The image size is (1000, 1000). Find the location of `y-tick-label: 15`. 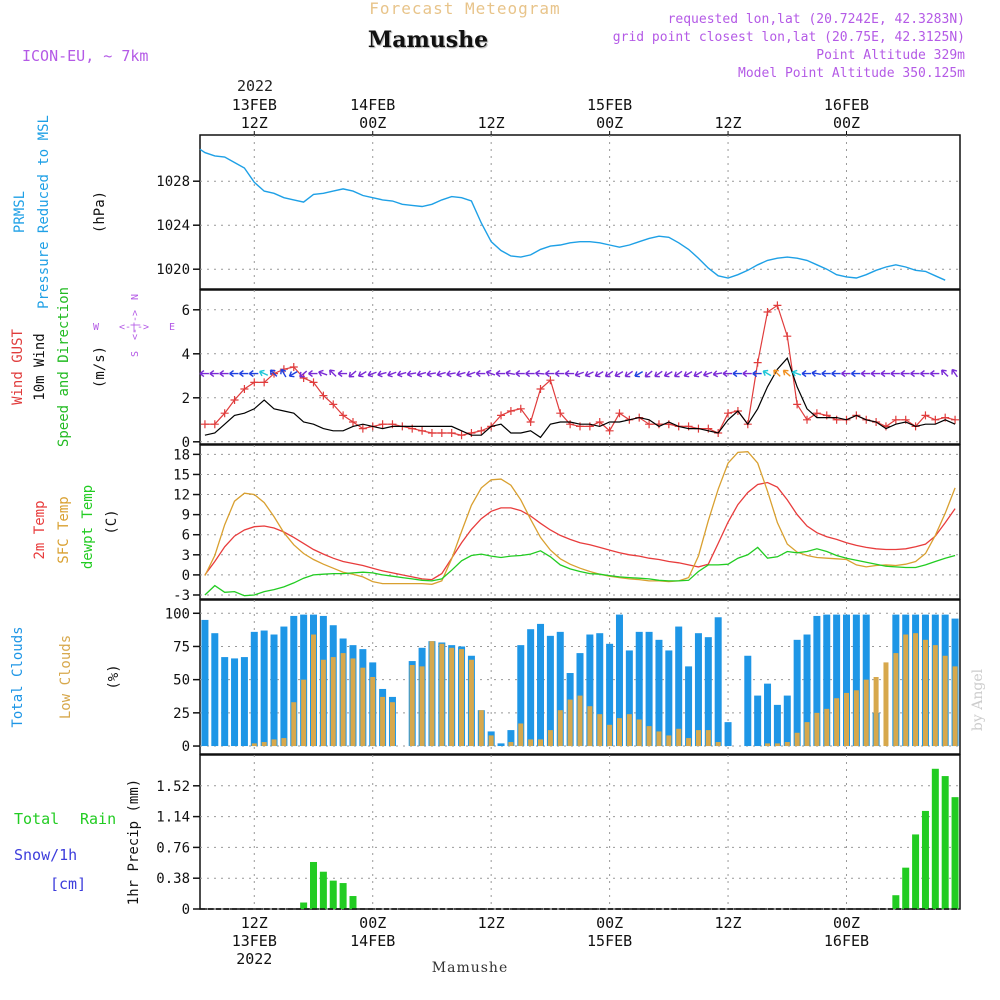

y-tick-label: 15 is located at coordinates (181, 475).